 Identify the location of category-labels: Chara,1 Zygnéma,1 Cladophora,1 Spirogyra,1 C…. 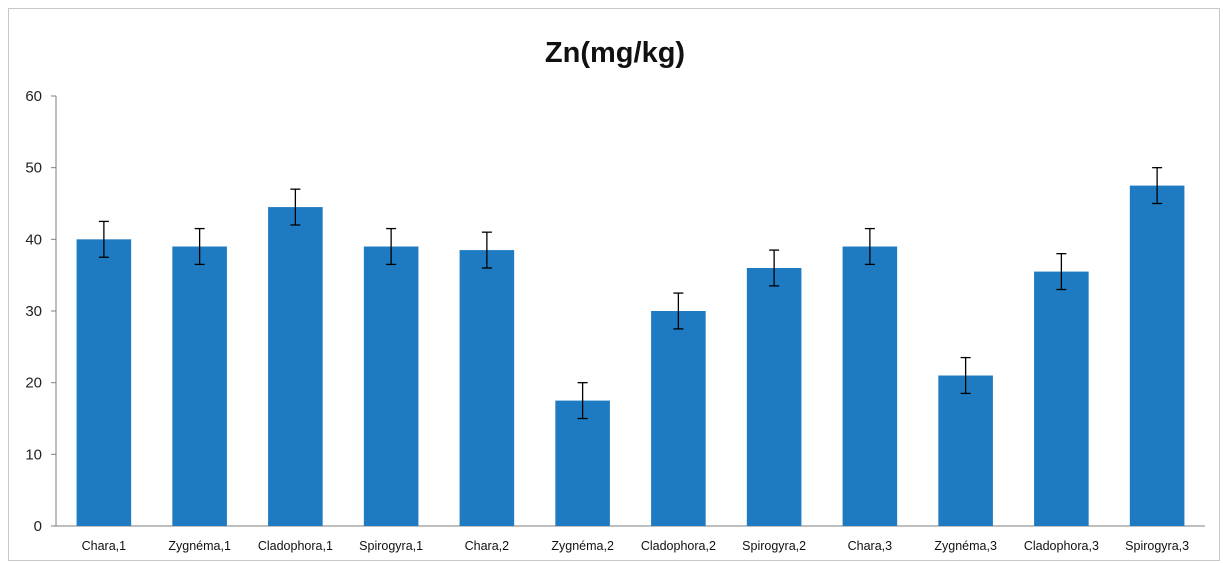
(635, 546).